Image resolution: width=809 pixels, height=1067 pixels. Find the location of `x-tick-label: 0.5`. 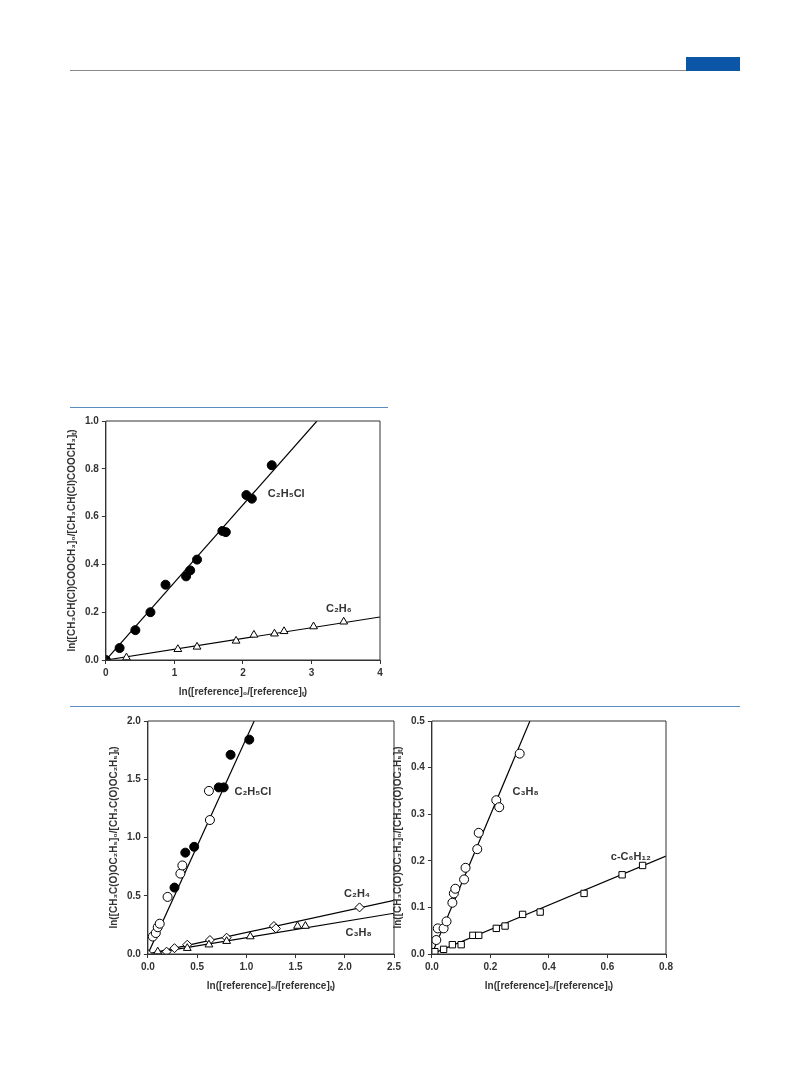

x-tick-label: 0.5 is located at coordinates (197, 966).